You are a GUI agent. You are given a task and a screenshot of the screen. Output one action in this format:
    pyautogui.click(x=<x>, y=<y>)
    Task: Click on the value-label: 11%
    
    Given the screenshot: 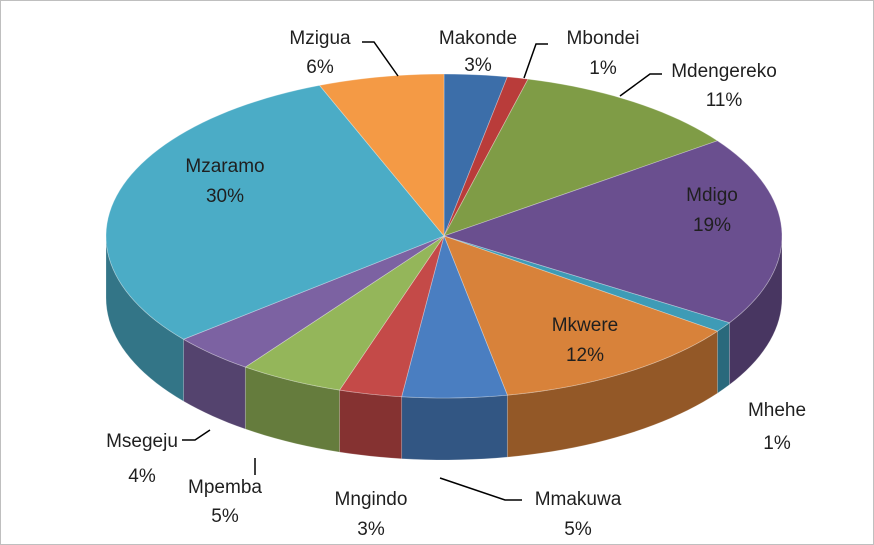 What is the action you would take?
    pyautogui.click(x=724, y=100)
    